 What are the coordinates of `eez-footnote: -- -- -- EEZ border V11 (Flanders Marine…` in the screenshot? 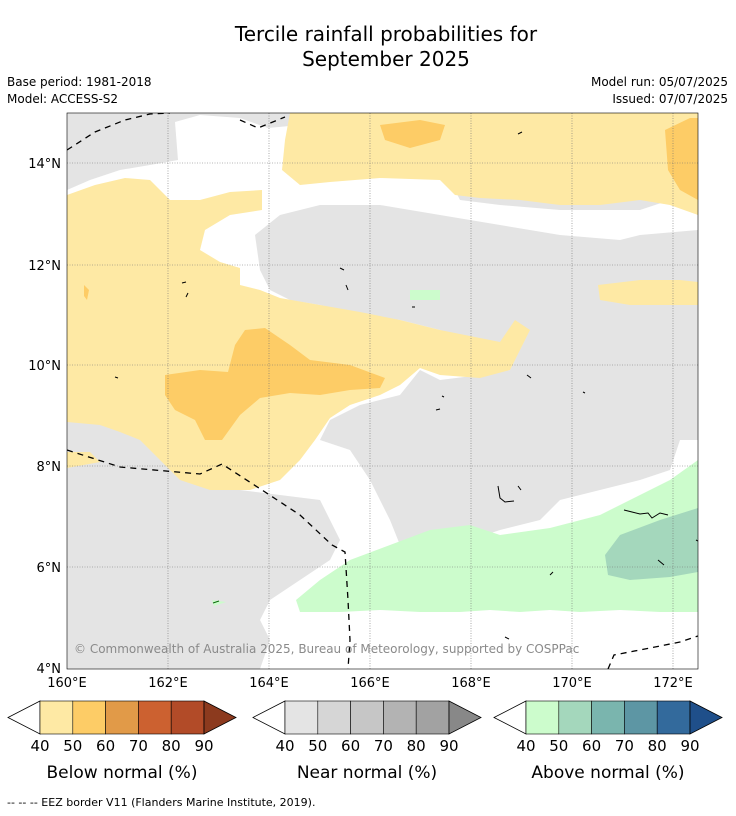 It's located at (161, 802).